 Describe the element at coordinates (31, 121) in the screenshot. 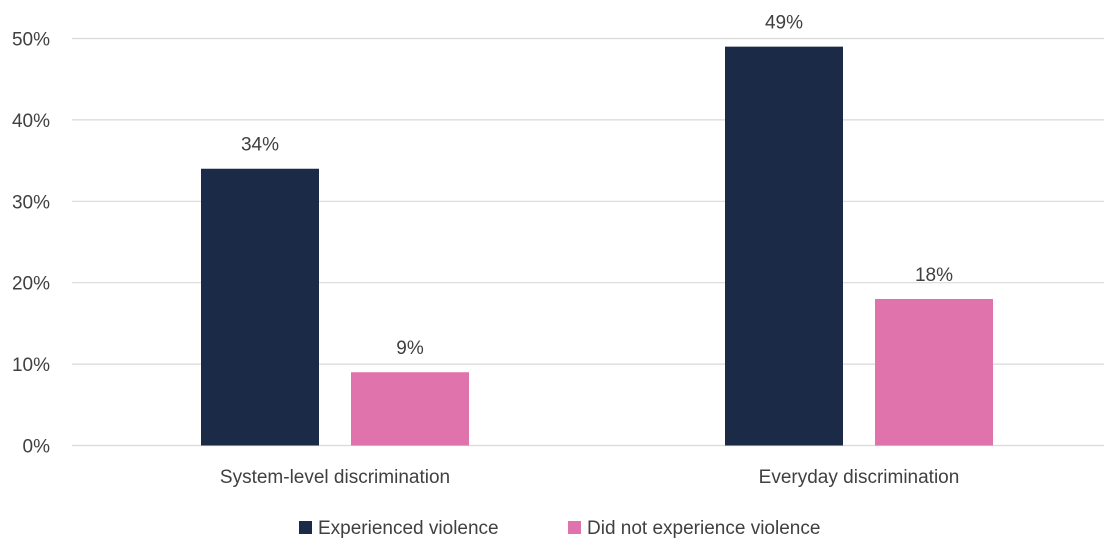

I see `y-tick-label: 40%` at that location.